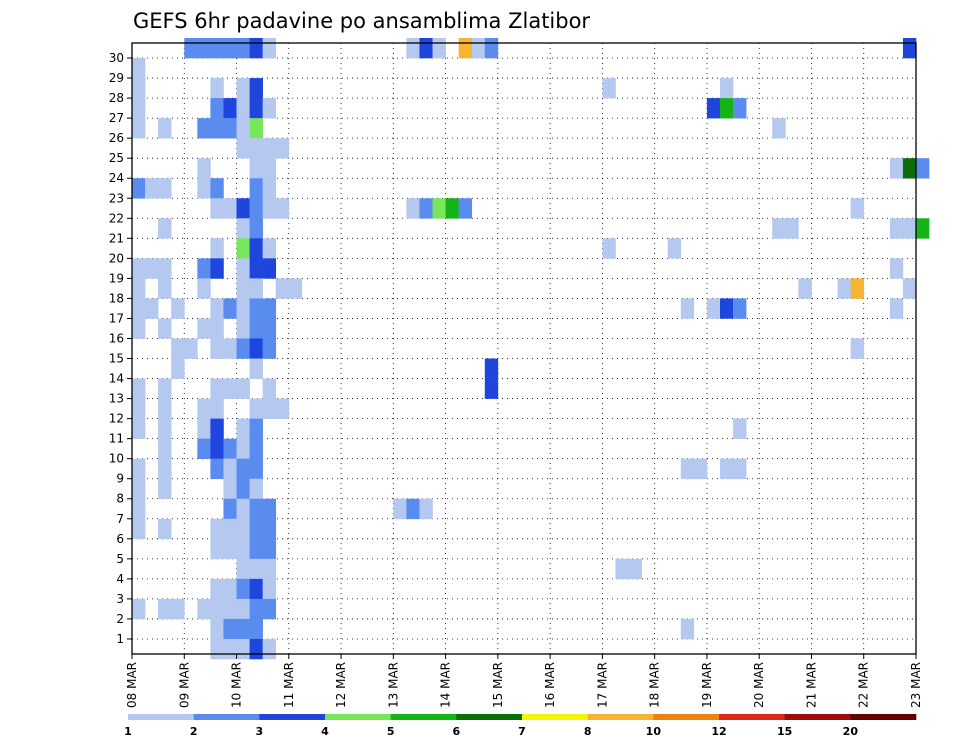 This screenshot has width=960, height=742. What do you see at coordinates (116, 399) in the screenshot?
I see `y-tick-label: 13` at bounding box center [116, 399].